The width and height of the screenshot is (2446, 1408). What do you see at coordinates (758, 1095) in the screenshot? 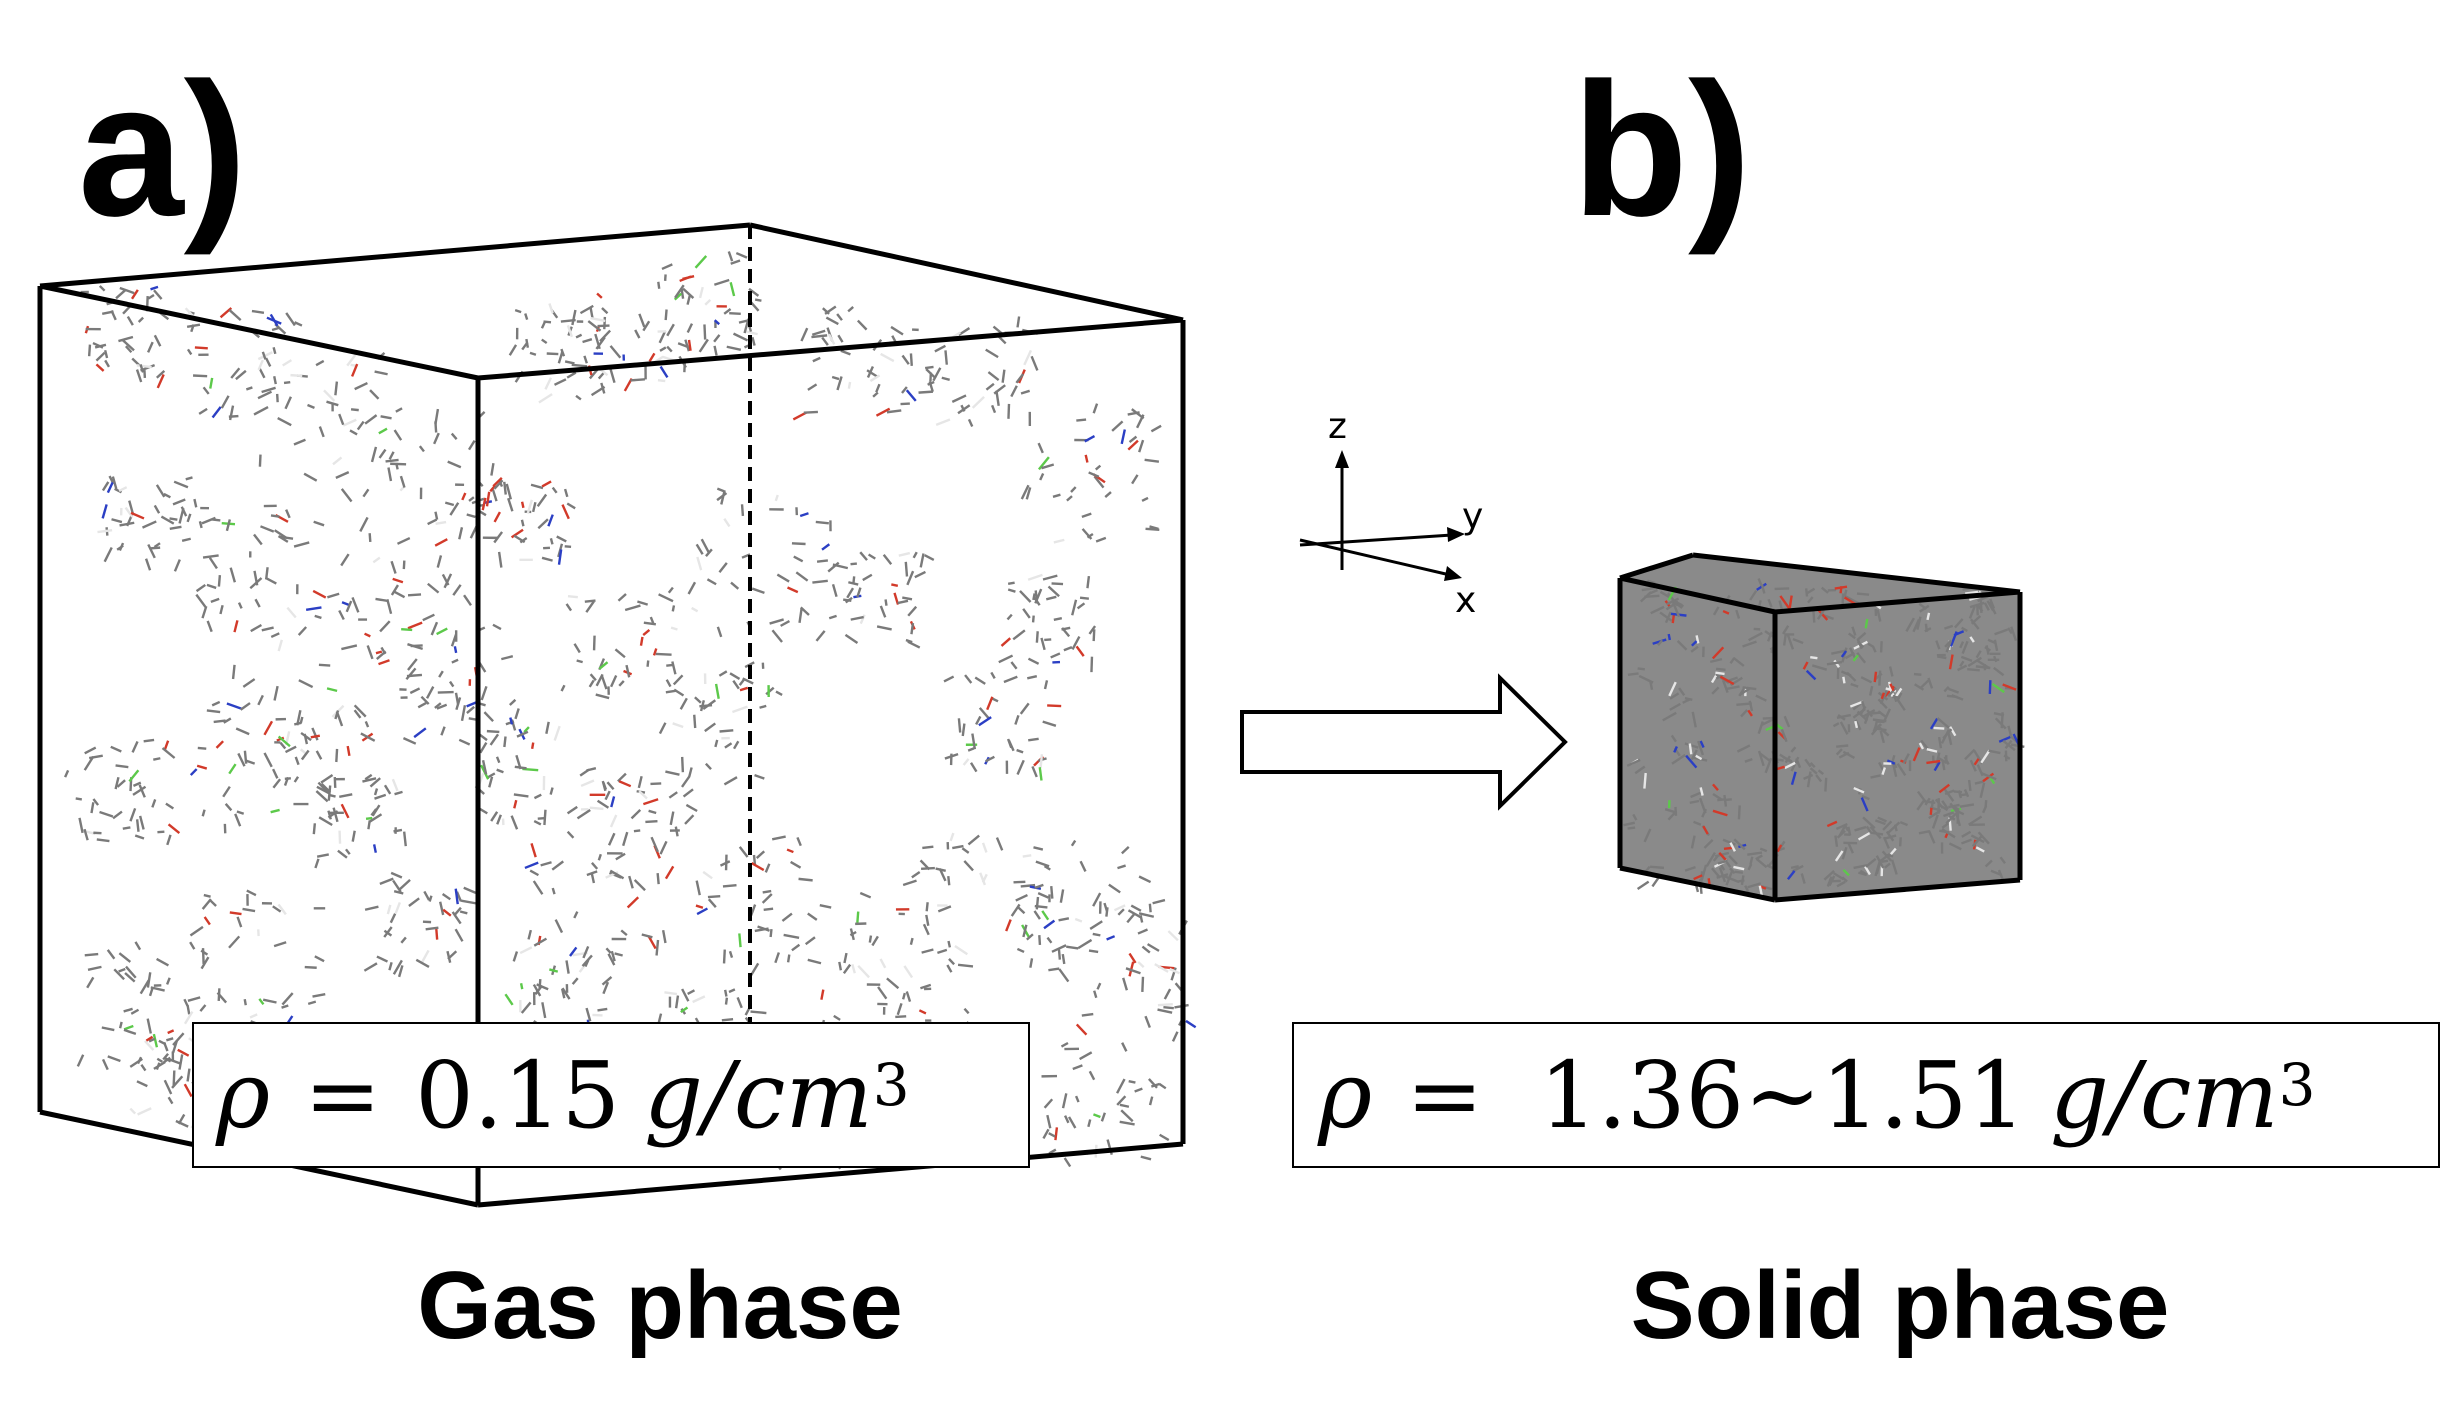
I see `density-unit: g/cm` at bounding box center [758, 1095].